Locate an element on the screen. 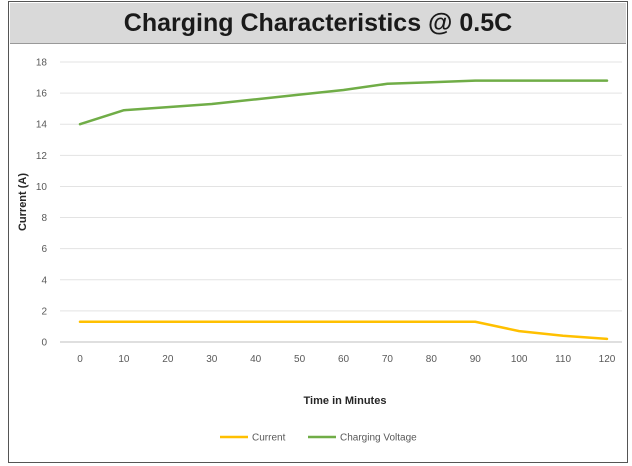 This screenshot has height=466, width=632. x-tick-label: 40 is located at coordinates (256, 359).